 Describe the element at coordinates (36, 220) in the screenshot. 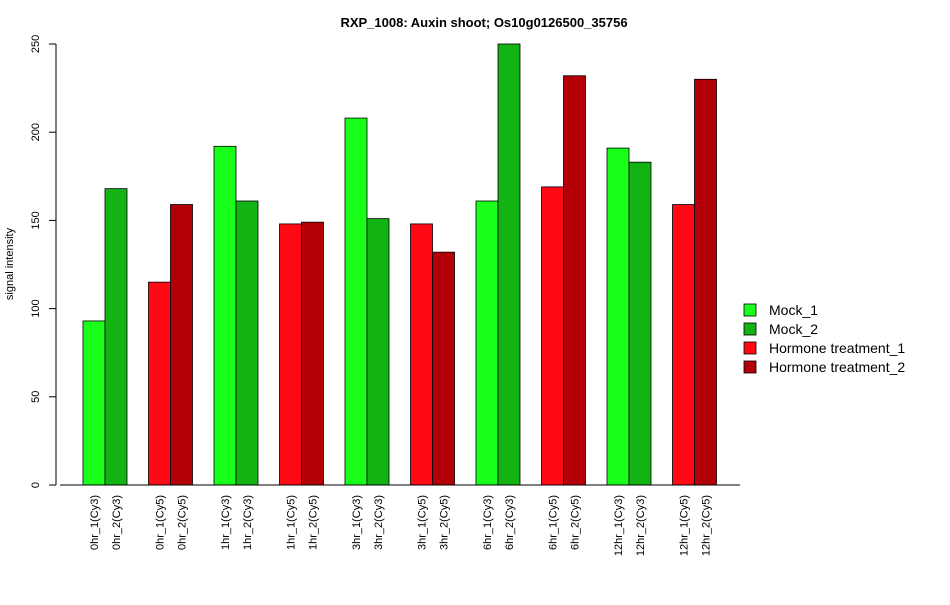

I see `y-tick-label: 150` at that location.